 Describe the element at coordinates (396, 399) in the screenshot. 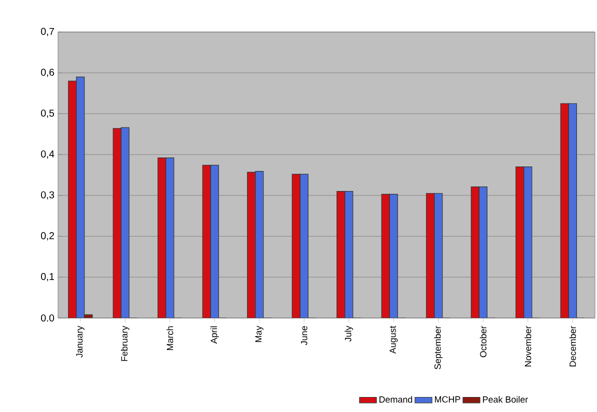

I see `legend-label: Demand` at that location.